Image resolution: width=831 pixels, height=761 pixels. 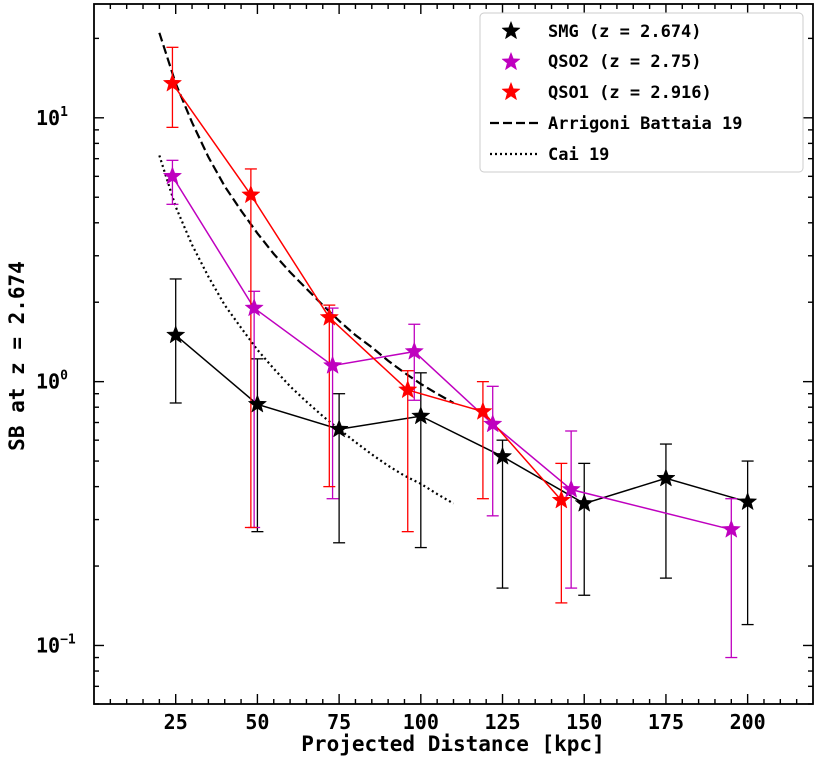 What do you see at coordinates (56, 644) in the screenshot?
I see `y-tick-label: 10⁻¹` at bounding box center [56, 644].